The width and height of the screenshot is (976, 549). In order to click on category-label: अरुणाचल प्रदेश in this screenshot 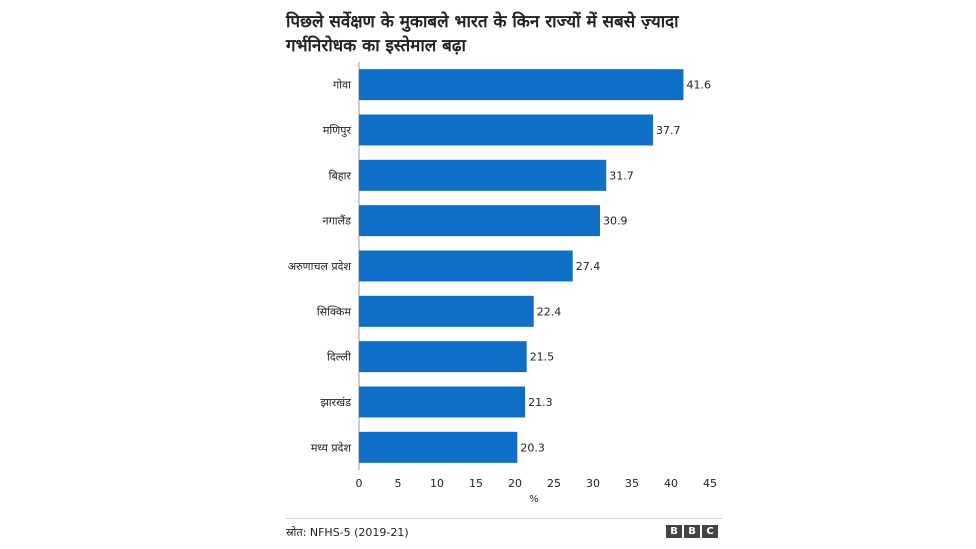, I will do `click(320, 266)`.